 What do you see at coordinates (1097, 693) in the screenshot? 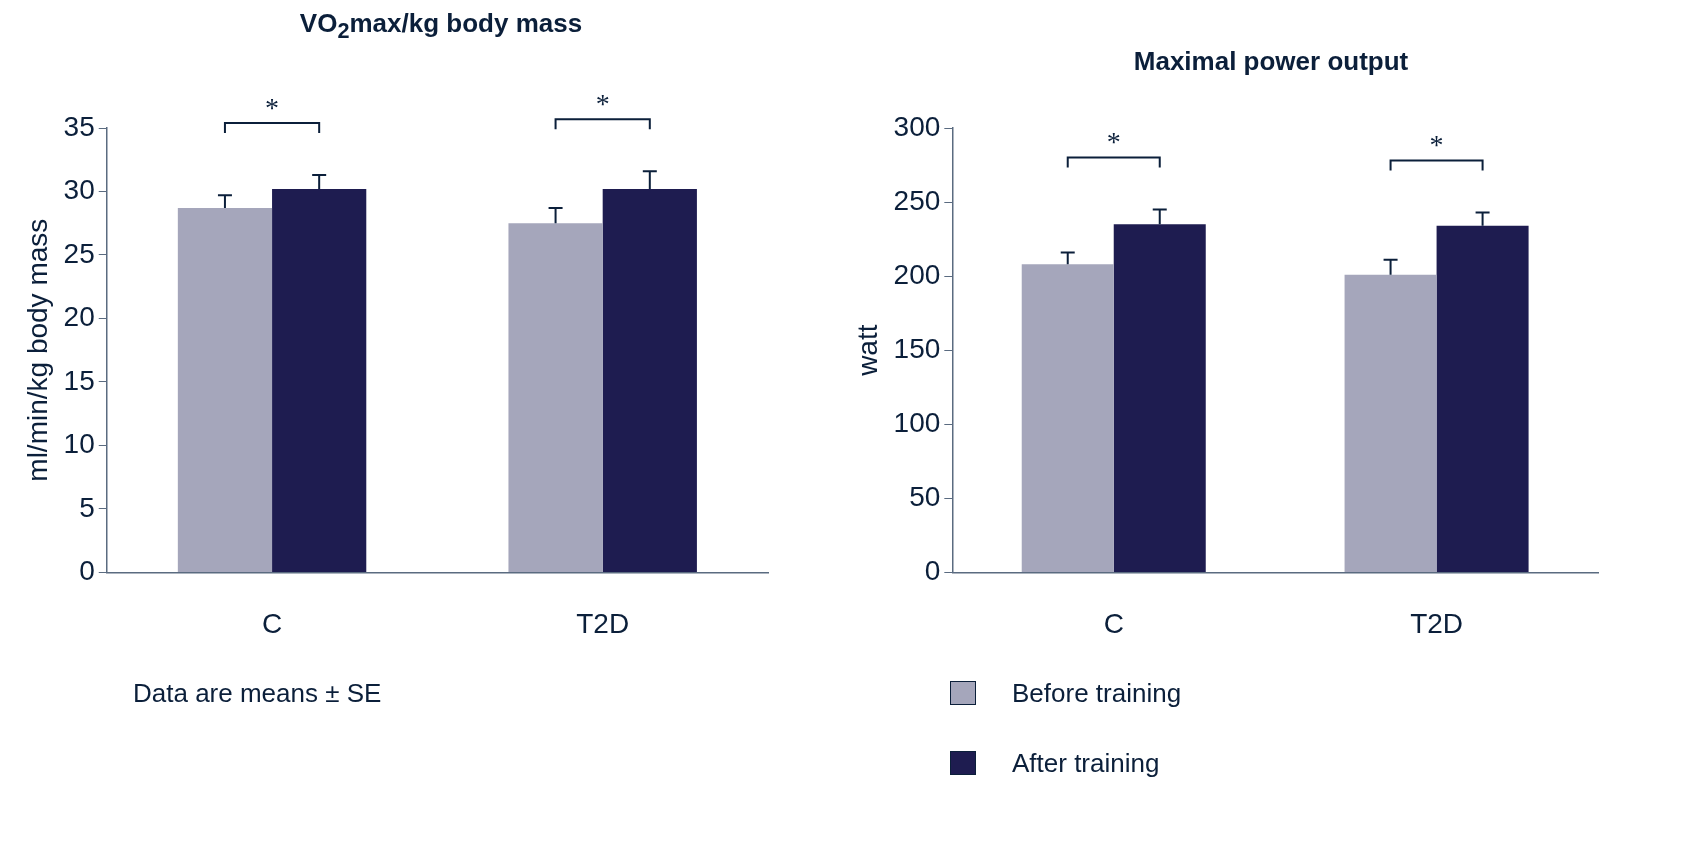
I see `legend-label: Before training` at bounding box center [1097, 693].